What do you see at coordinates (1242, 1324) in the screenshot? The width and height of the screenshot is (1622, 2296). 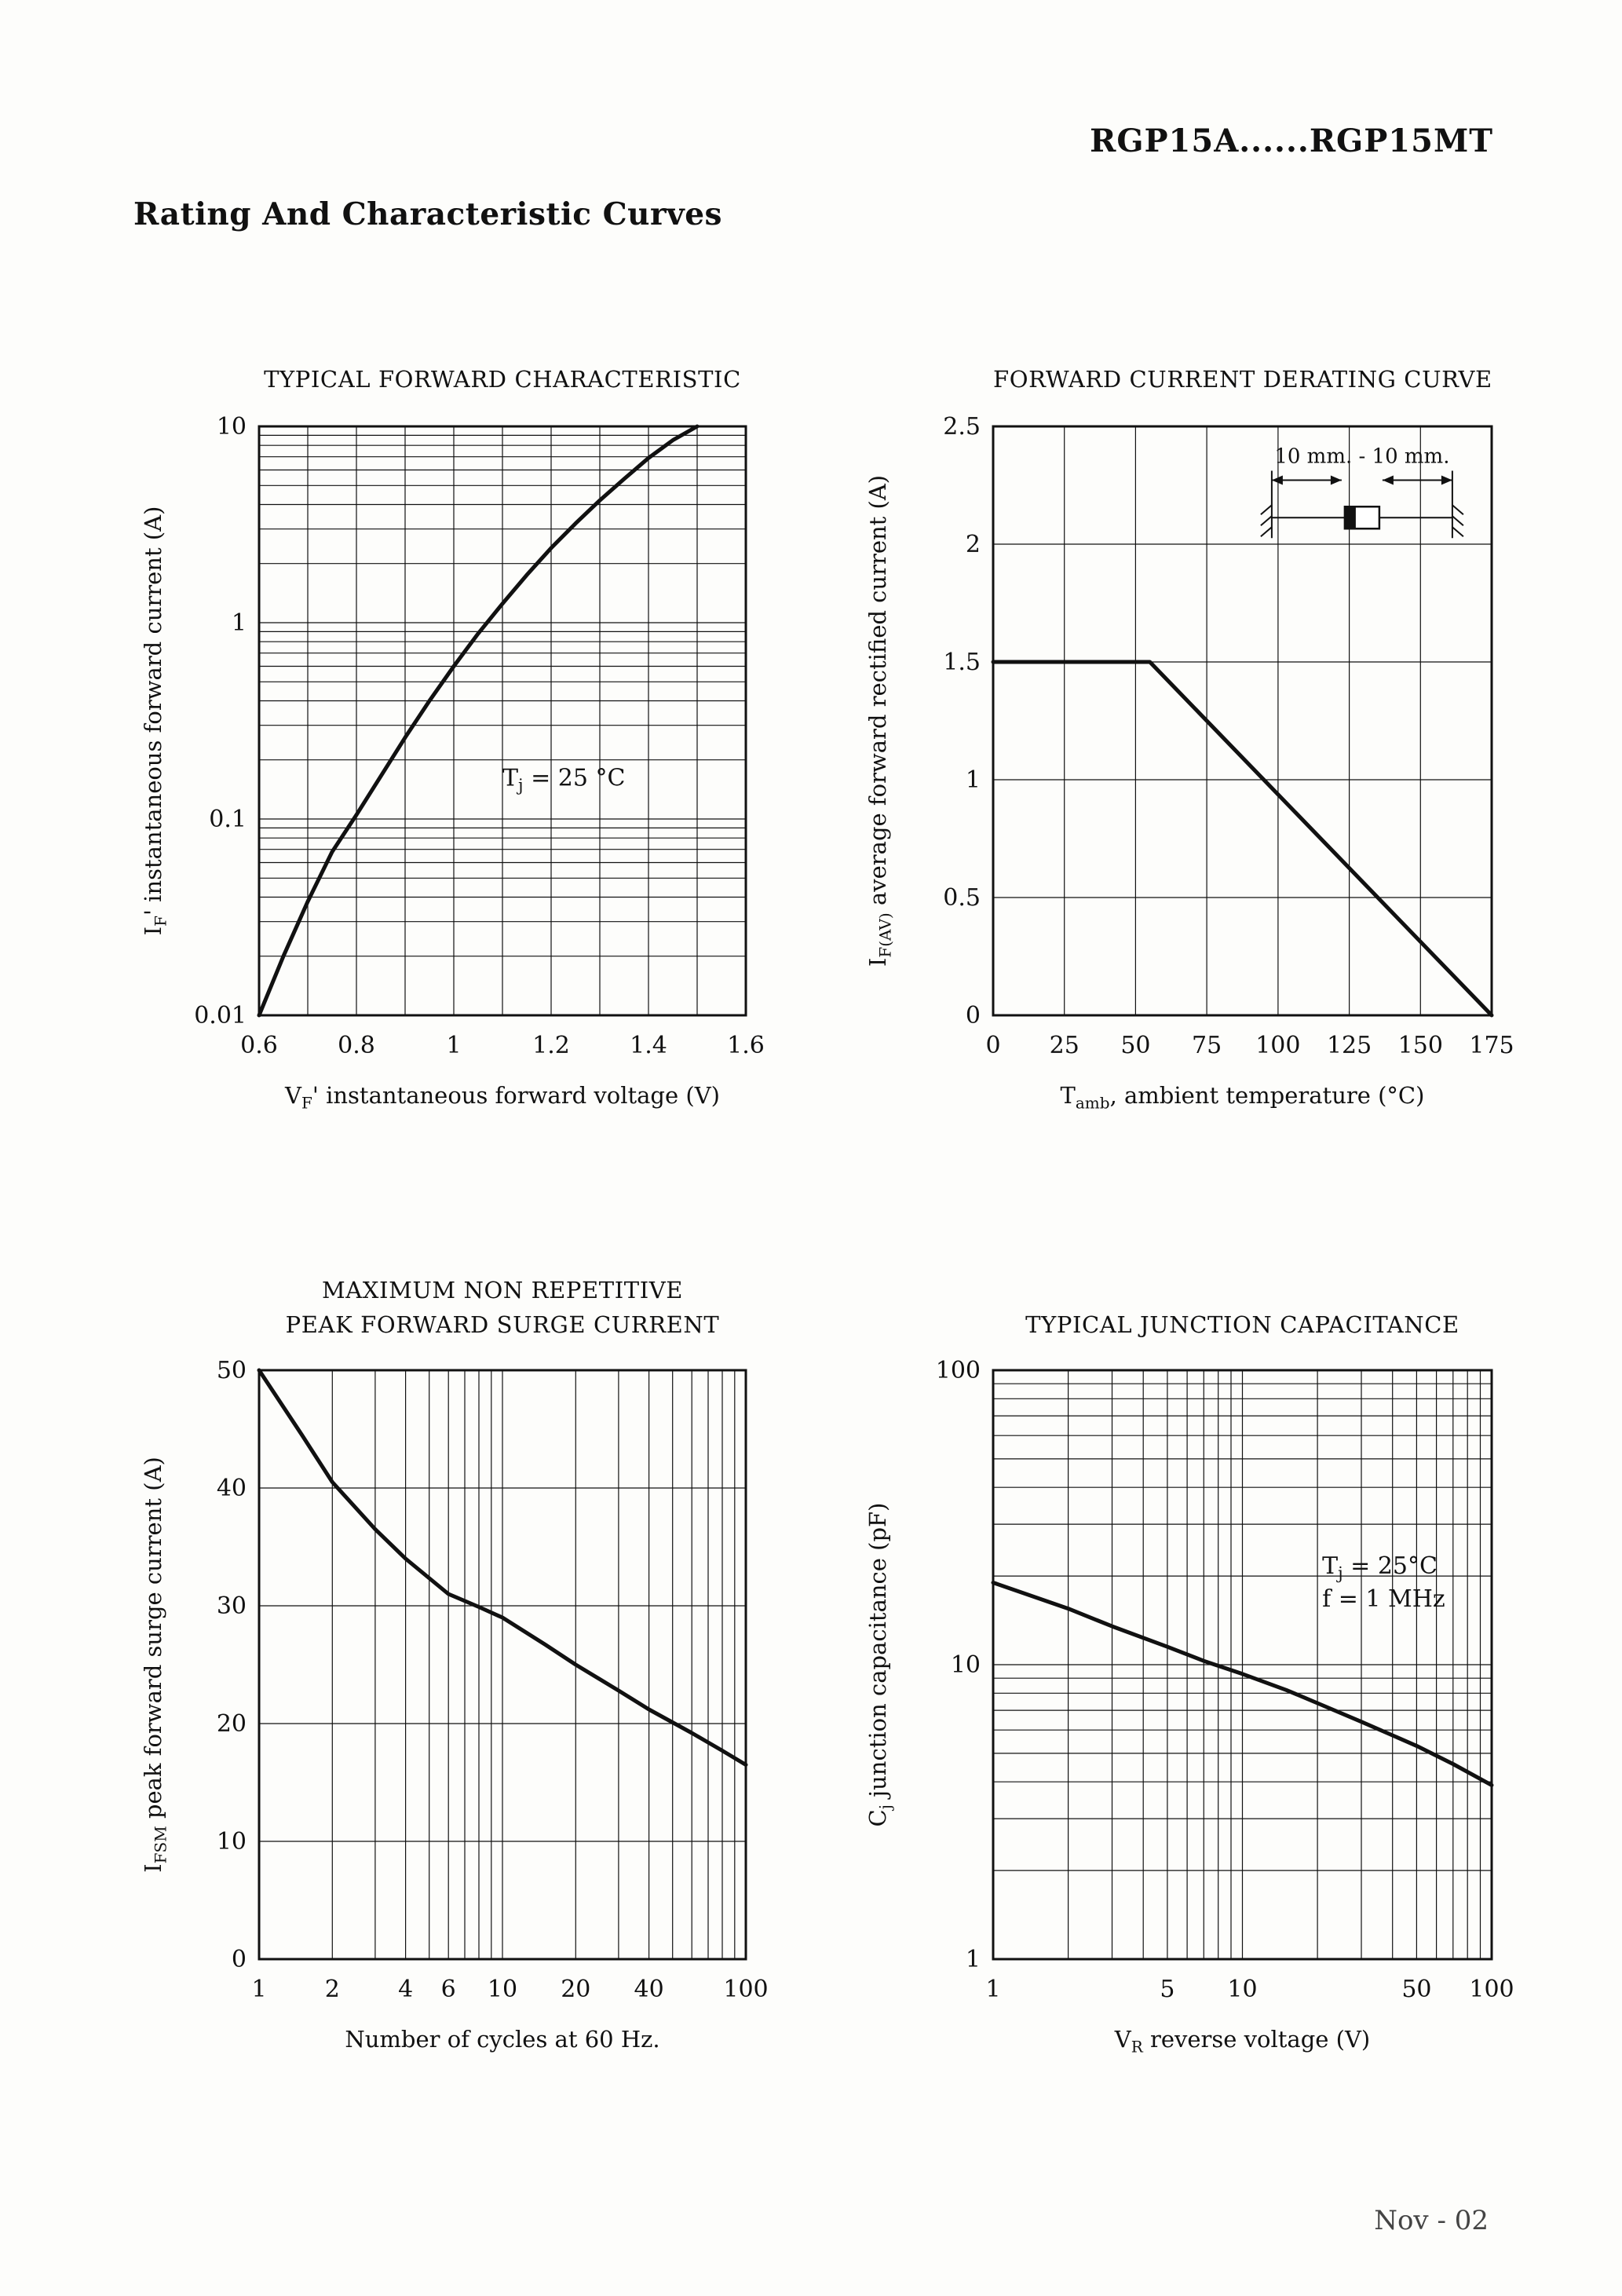 I see `chart-title-typical-junction-capacitance: TYPICAL JUNCTION CAPACITANCE` at bounding box center [1242, 1324].